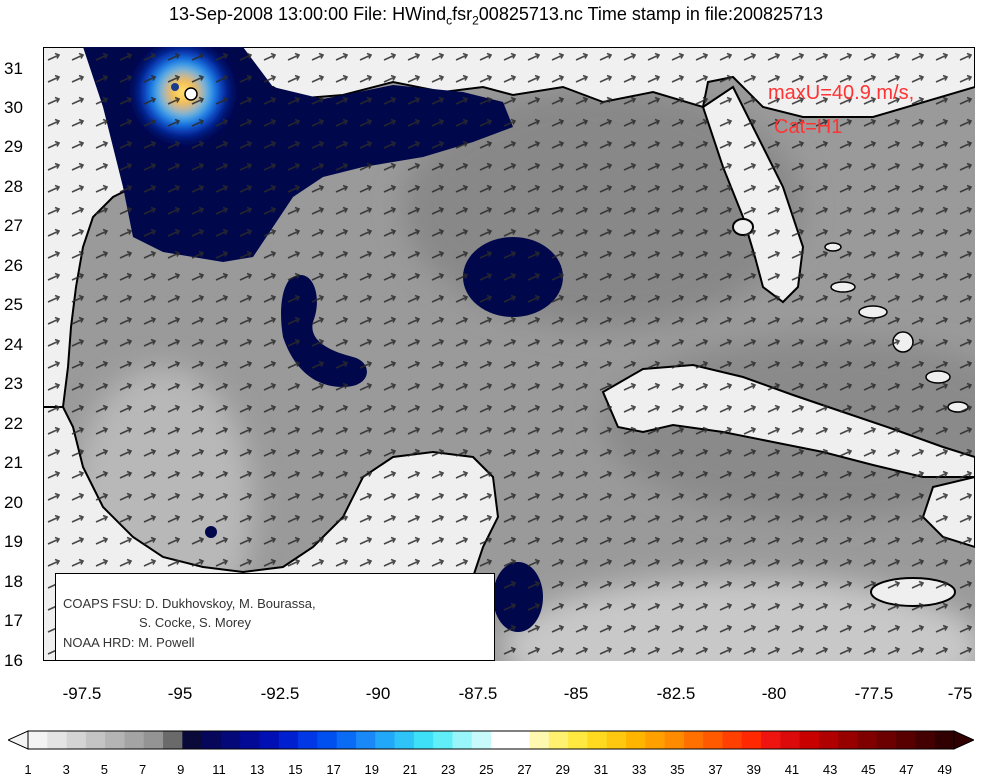 The height and width of the screenshot is (784, 992). Describe the element at coordinates (676, 693) in the screenshot. I see `lon-label-82-5: -82.5` at that location.